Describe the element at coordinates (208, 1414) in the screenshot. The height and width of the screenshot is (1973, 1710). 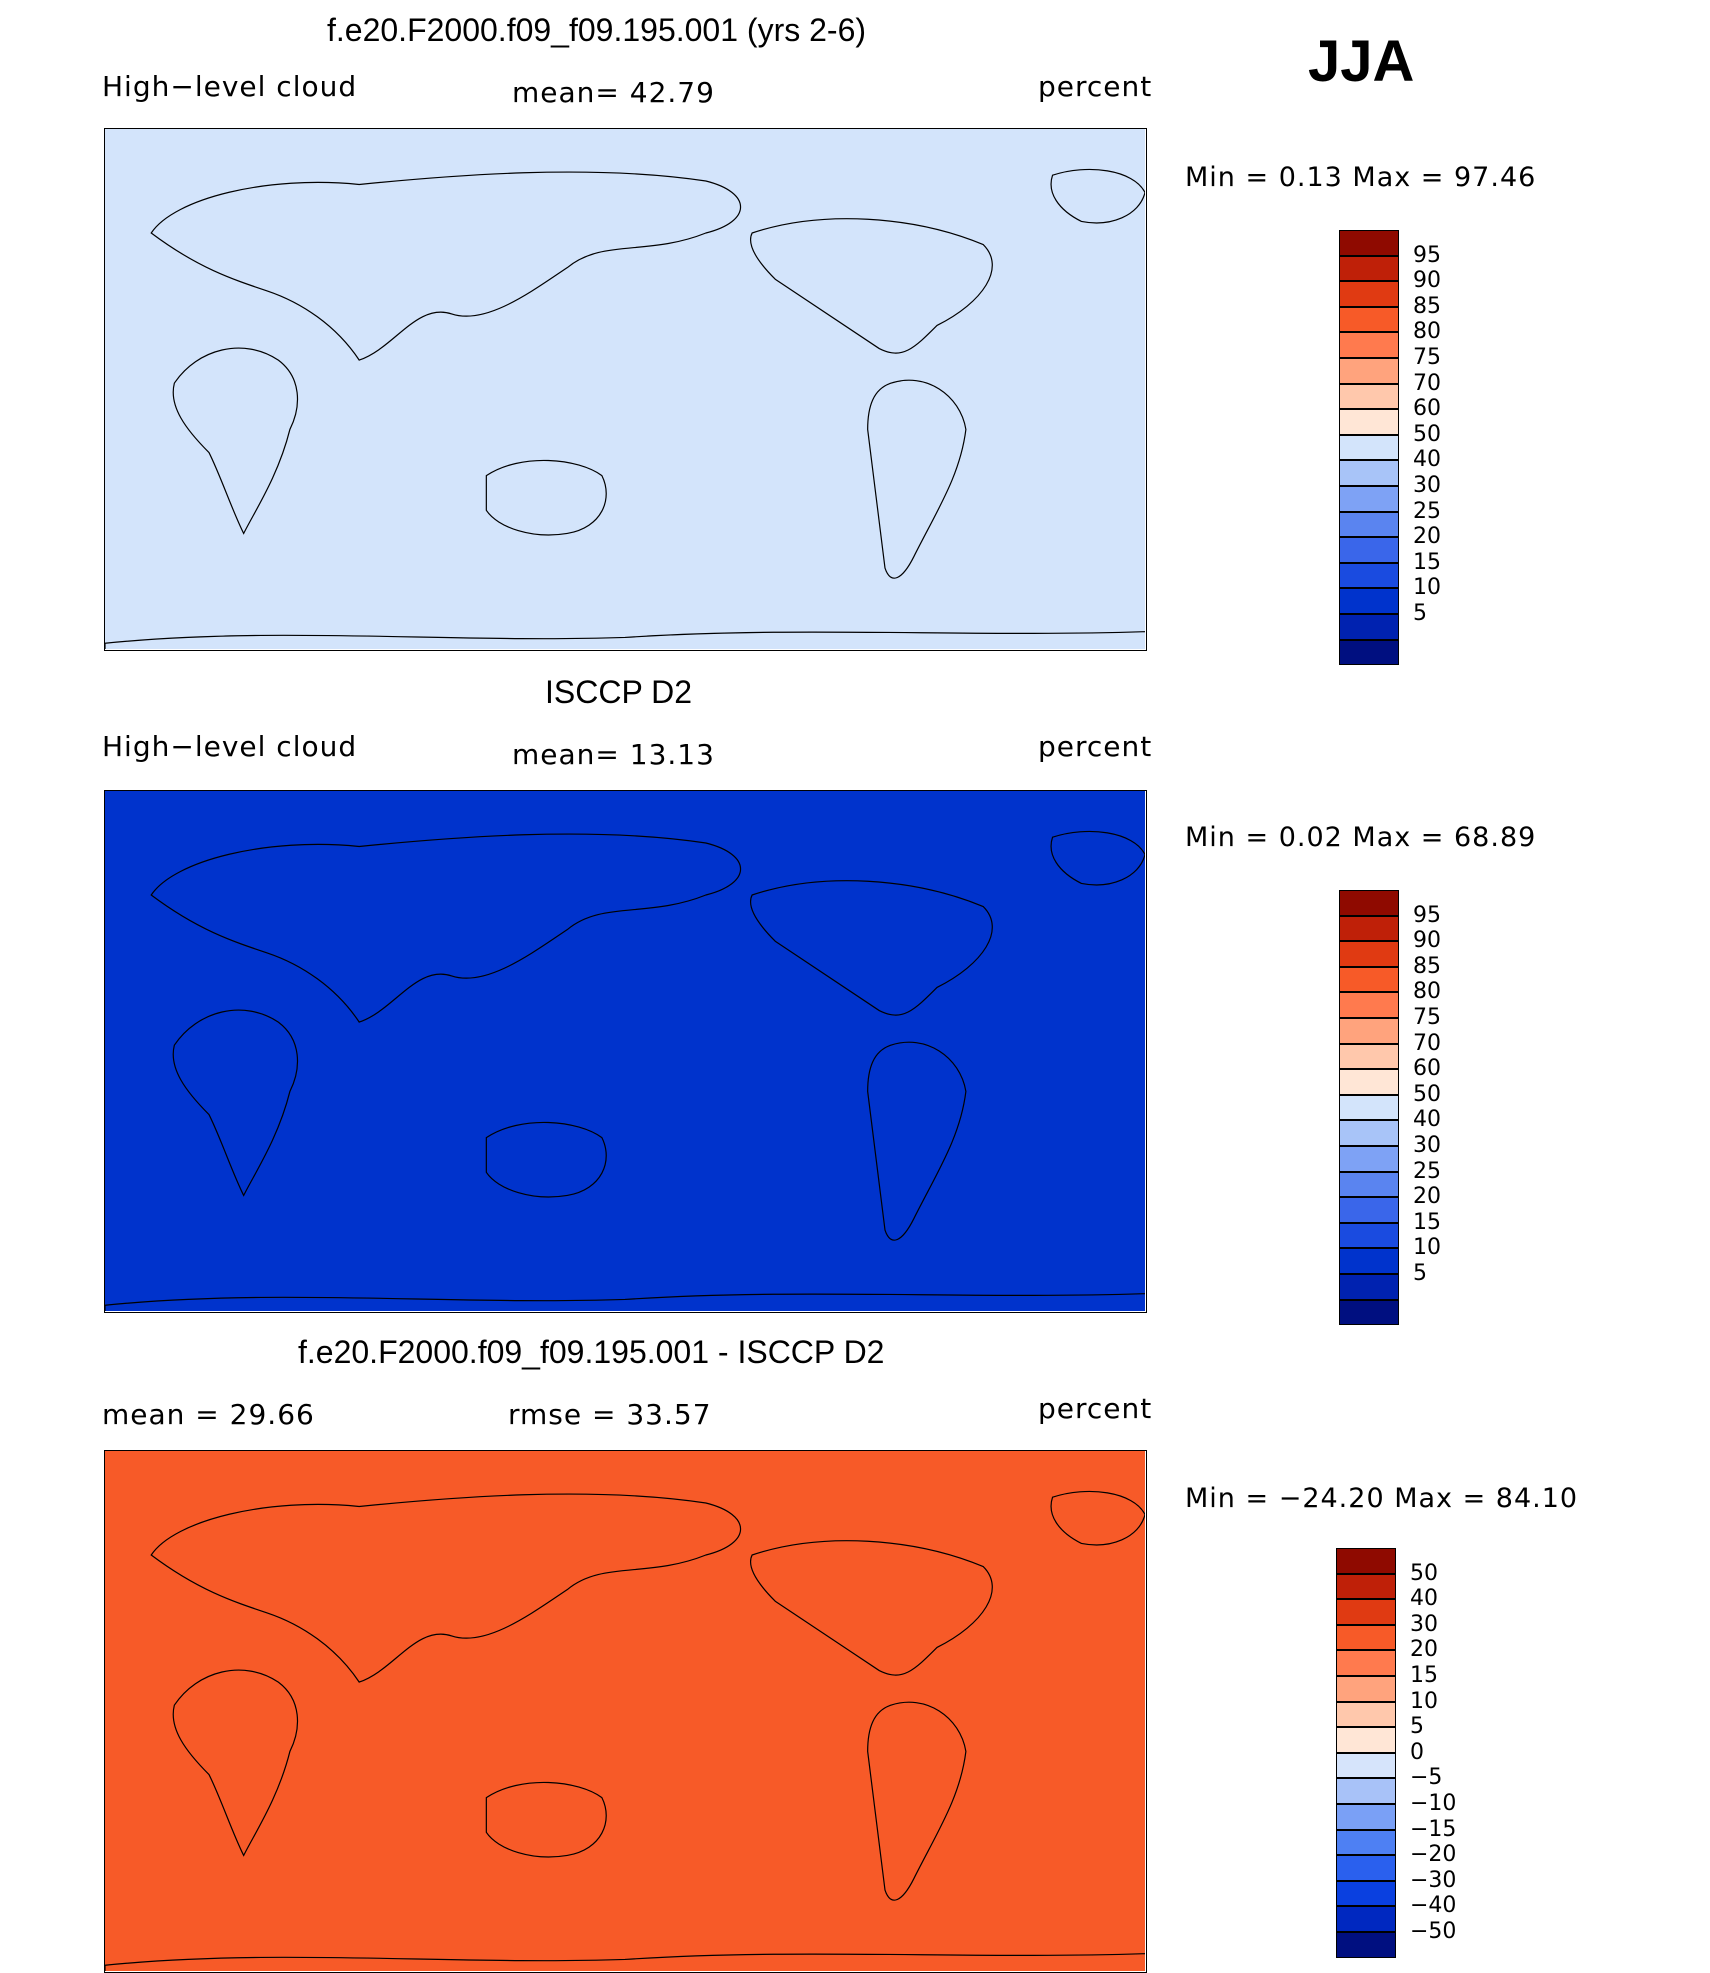
I see `mean-label: mean = 29.66` at that location.